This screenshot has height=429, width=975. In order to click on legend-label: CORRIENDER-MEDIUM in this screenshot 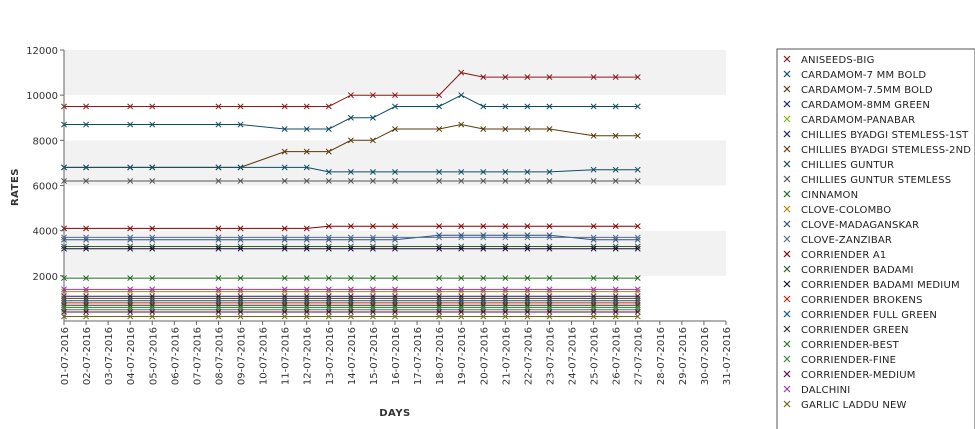, I will do `click(858, 375)`.